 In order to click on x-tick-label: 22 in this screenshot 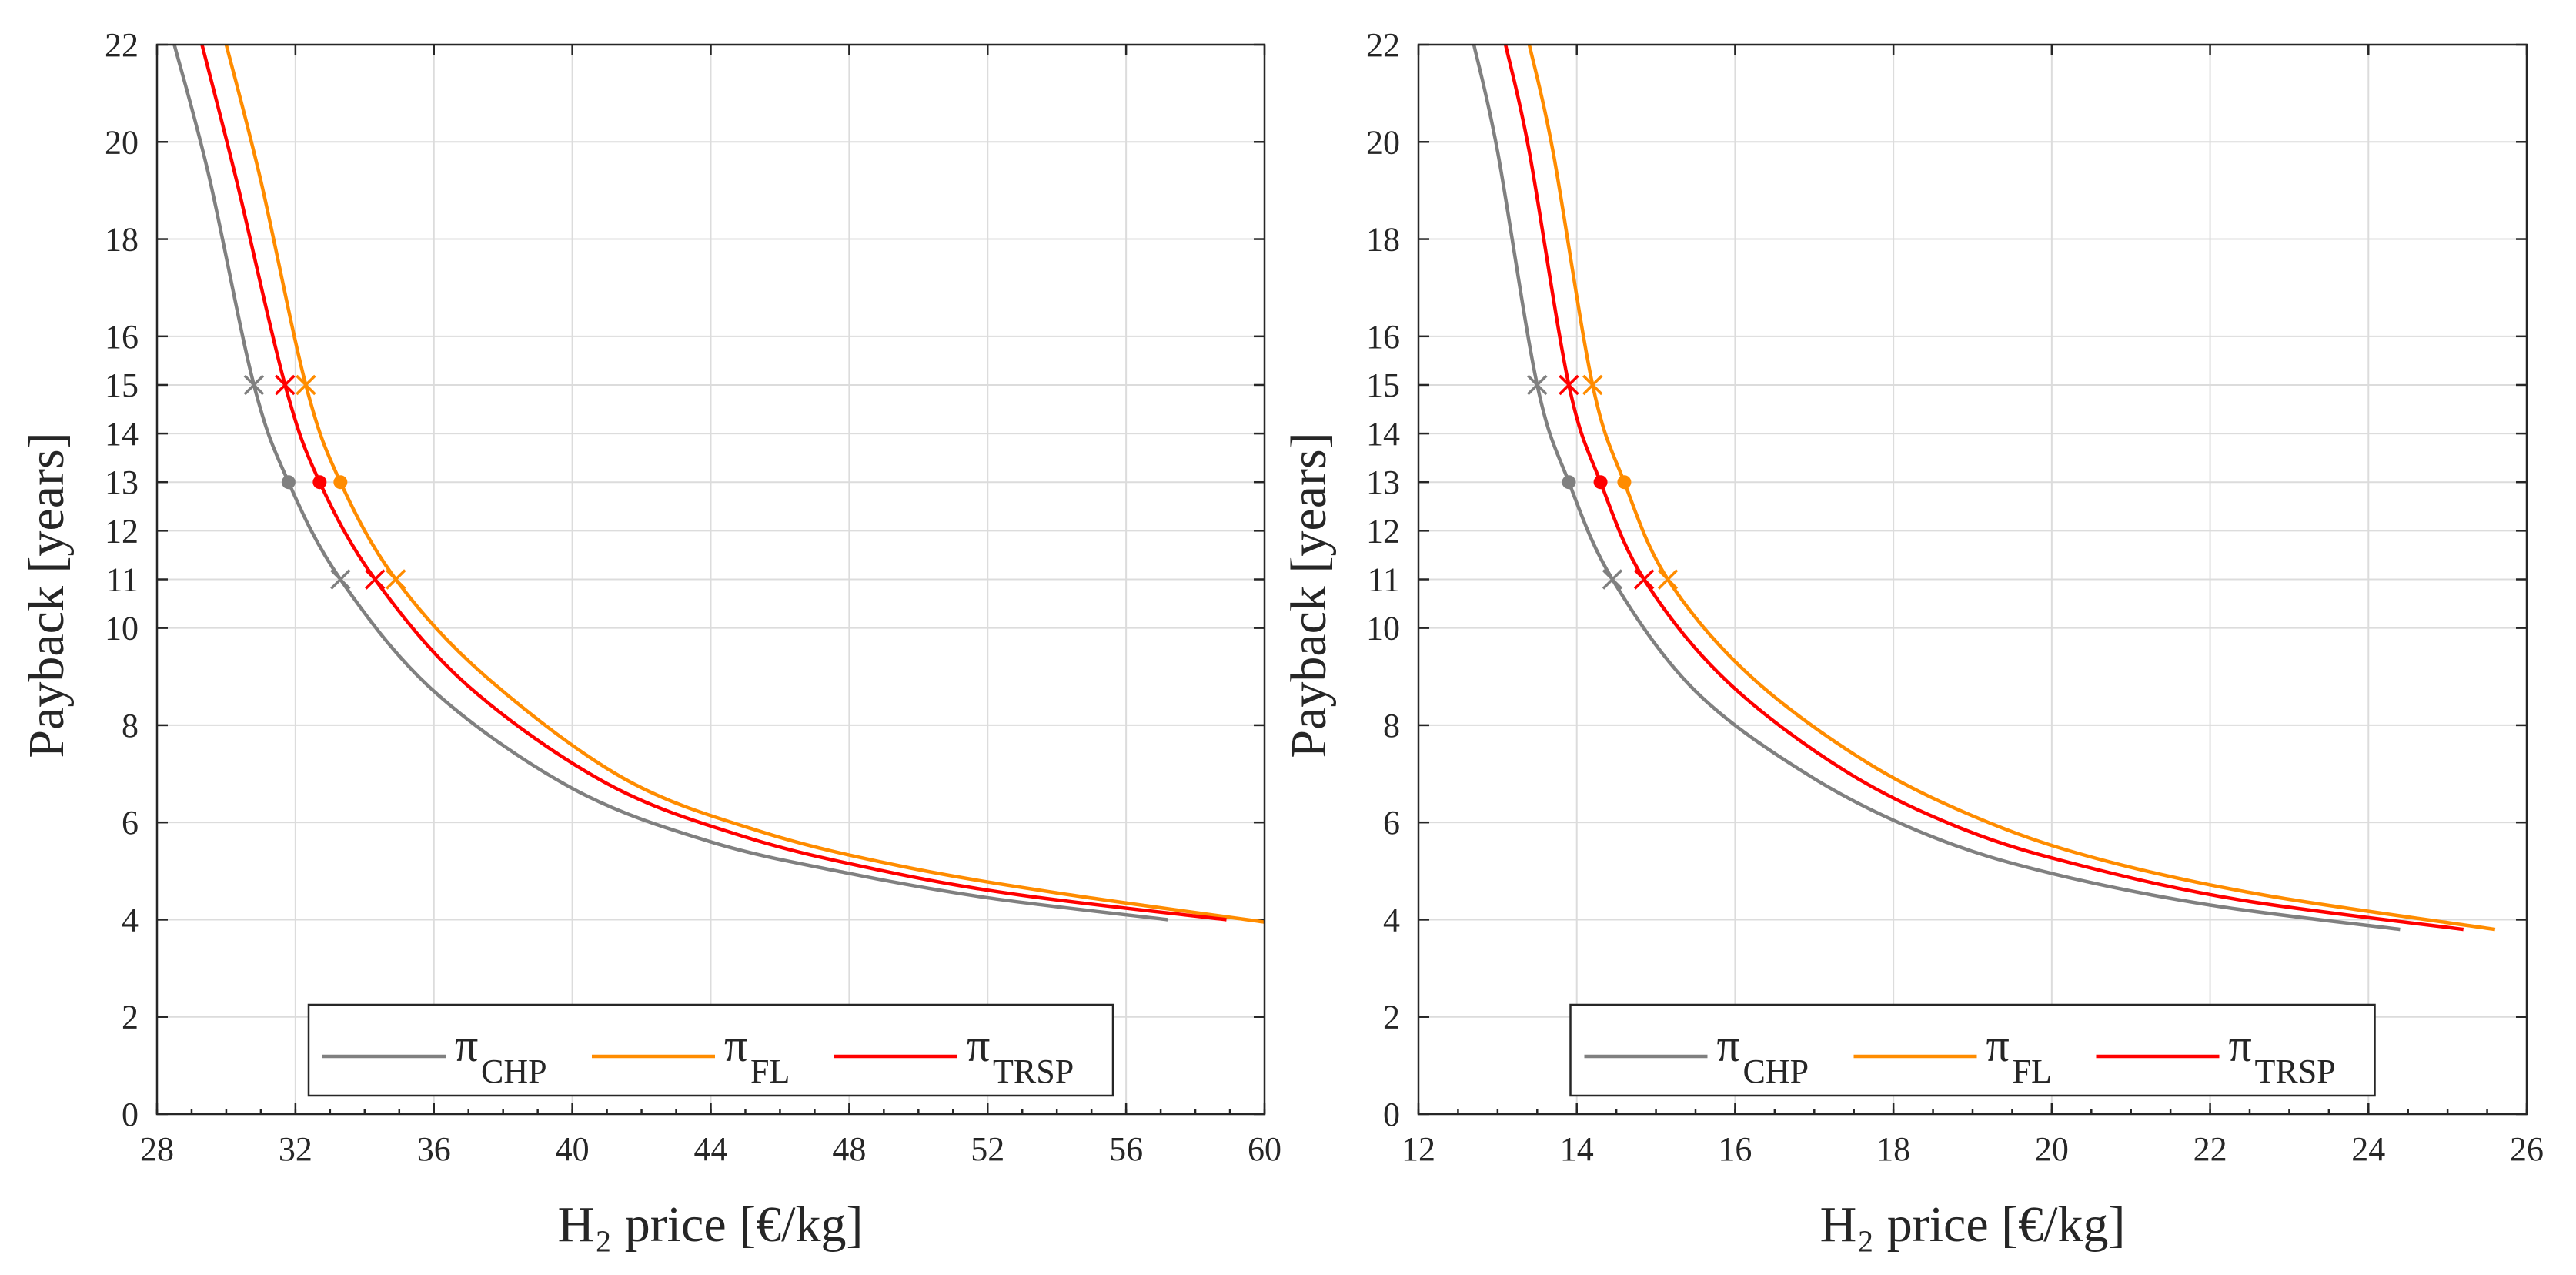, I will do `click(2210, 1149)`.